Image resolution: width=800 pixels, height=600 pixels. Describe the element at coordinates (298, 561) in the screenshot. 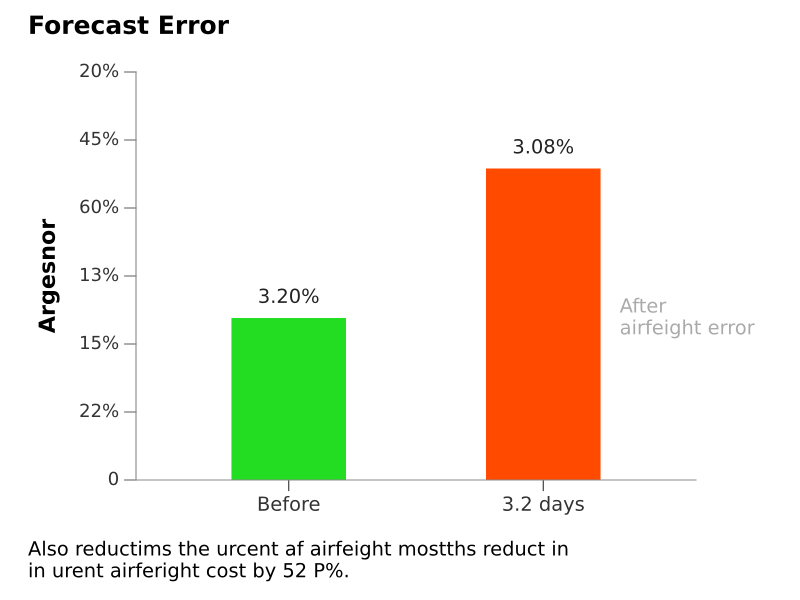

I see `text: Also reductims the urcent af airfeight mostths reduct in in urent airferight cost by 52 P%.` at that location.